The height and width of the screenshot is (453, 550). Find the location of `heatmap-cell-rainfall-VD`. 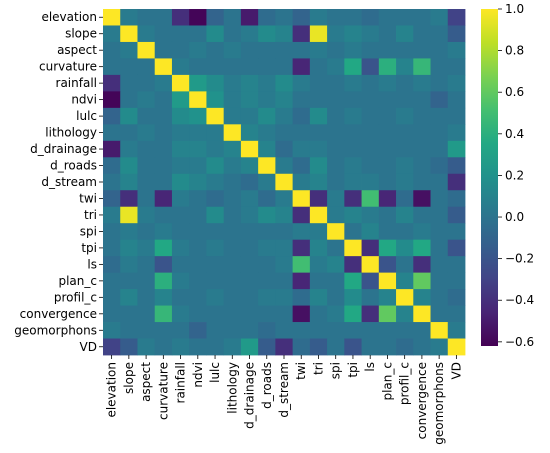

heatmap-cell-rainfall-VD is located at coordinates (456, 83).